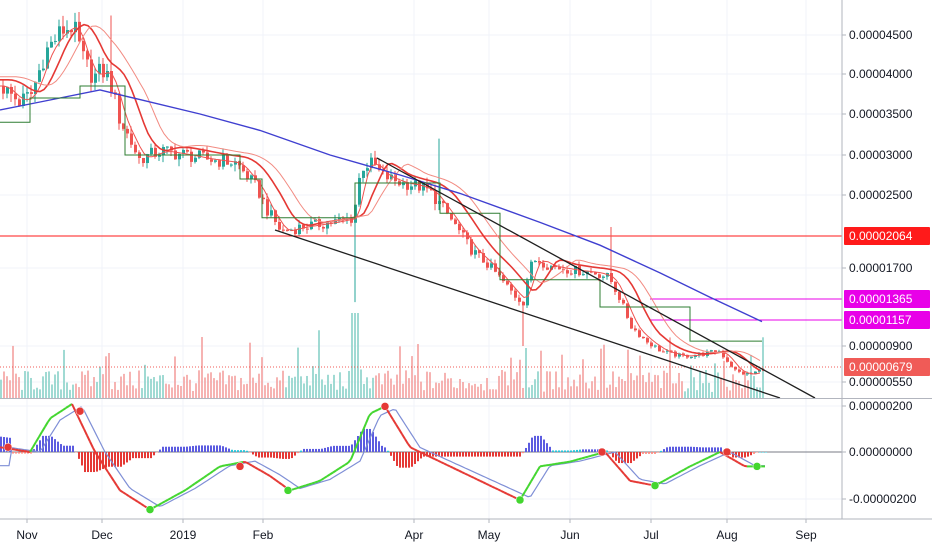 The width and height of the screenshot is (932, 550). What do you see at coordinates (385, 406) in the screenshot?
I see `oscillator-cross-marker` at bounding box center [385, 406].